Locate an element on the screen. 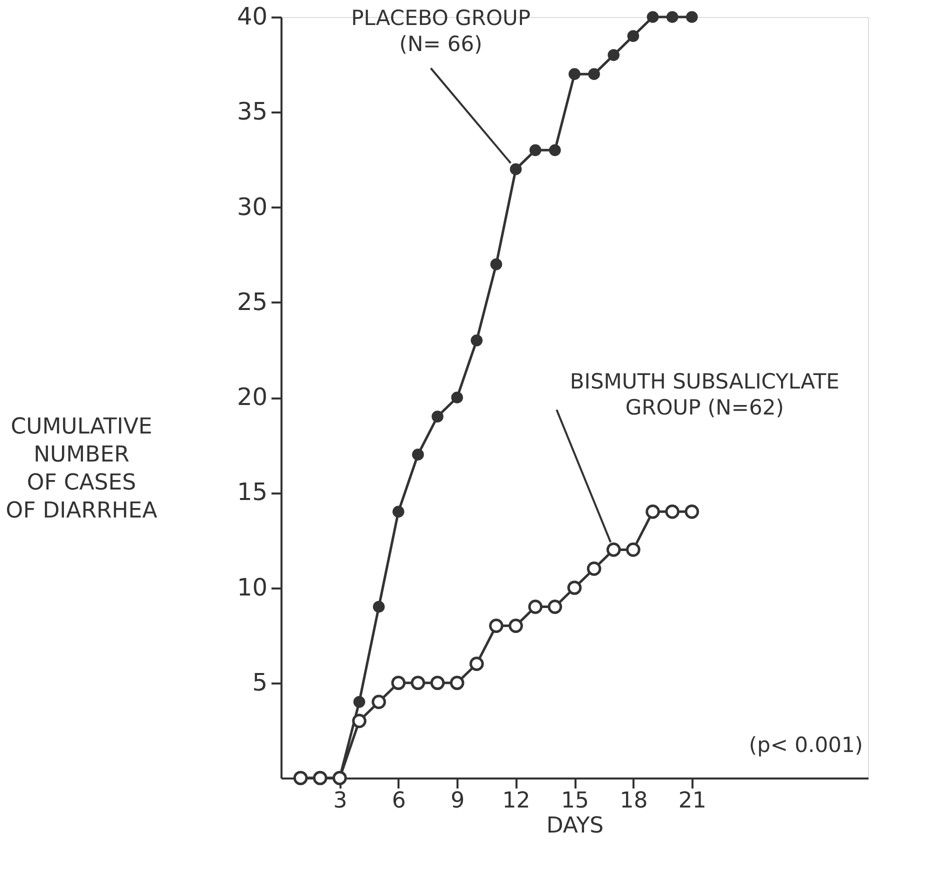  x-tick-label: 12 is located at coordinates (516, 801).